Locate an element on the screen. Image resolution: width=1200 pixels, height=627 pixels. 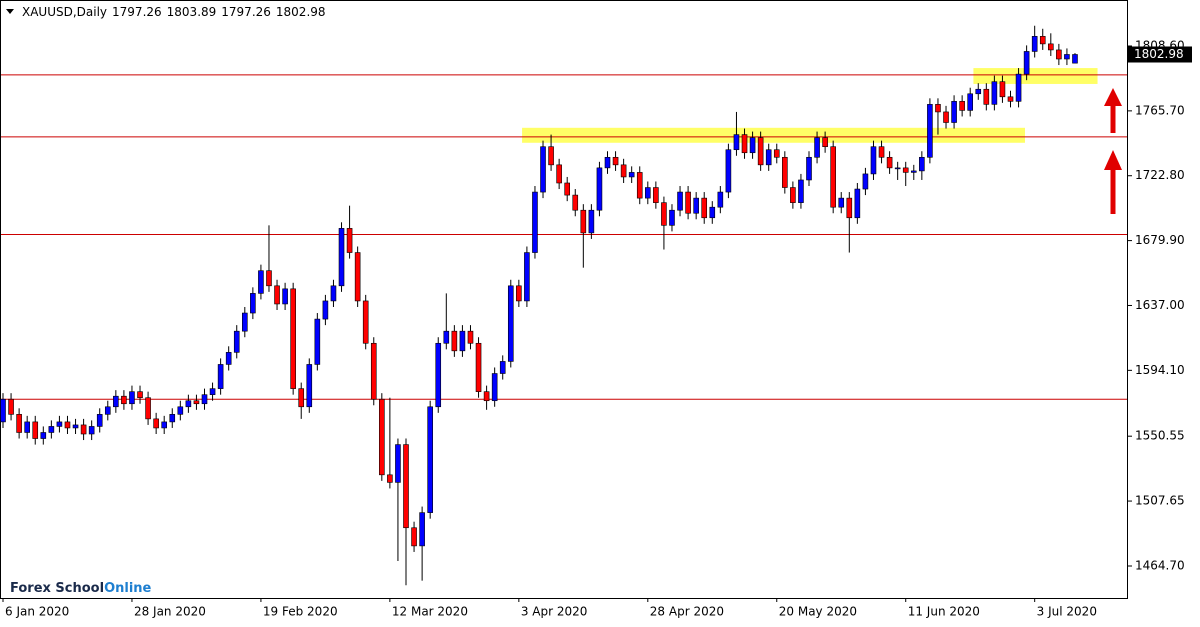
y-tick-label: 1507.65 is located at coordinates (1160, 501).